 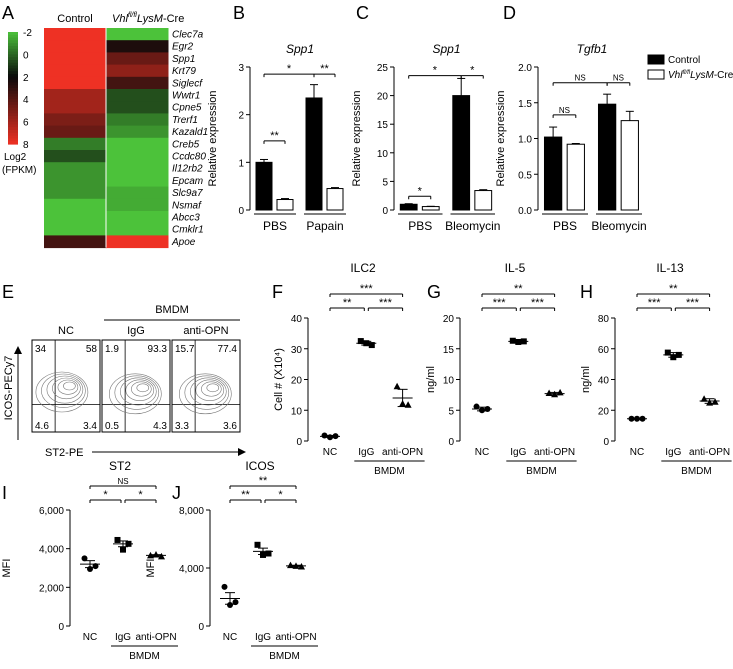 What do you see at coordinates (420, 191) in the screenshot?
I see `sig-pbs-label: *` at bounding box center [420, 191].